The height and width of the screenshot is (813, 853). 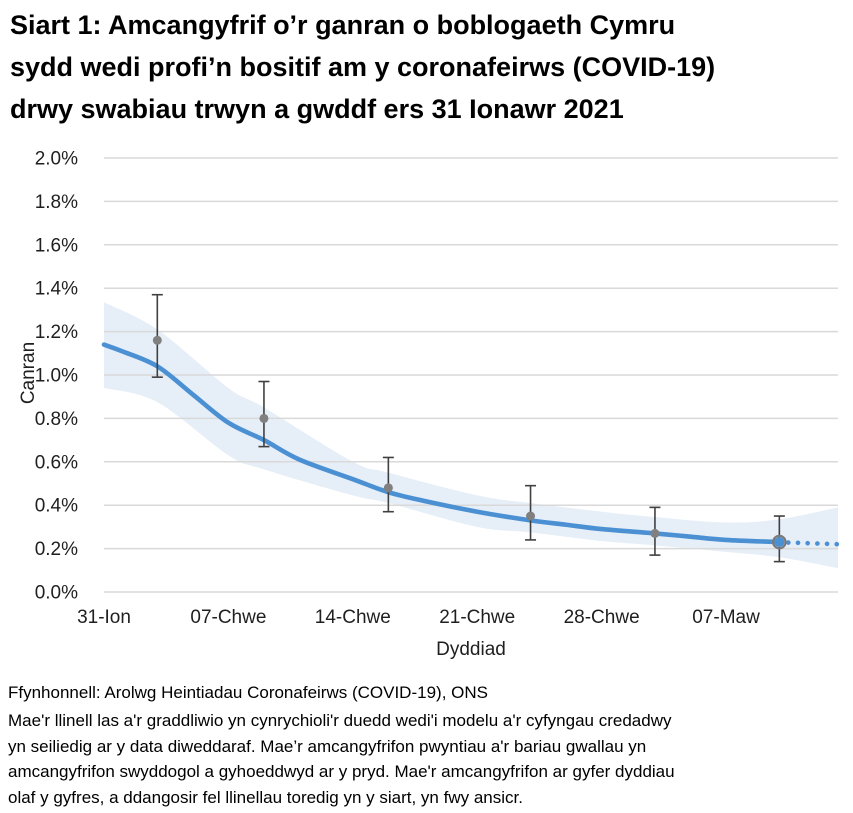 What do you see at coordinates (56, 593) in the screenshot?
I see `y-tick-label: 0.0%` at bounding box center [56, 593].